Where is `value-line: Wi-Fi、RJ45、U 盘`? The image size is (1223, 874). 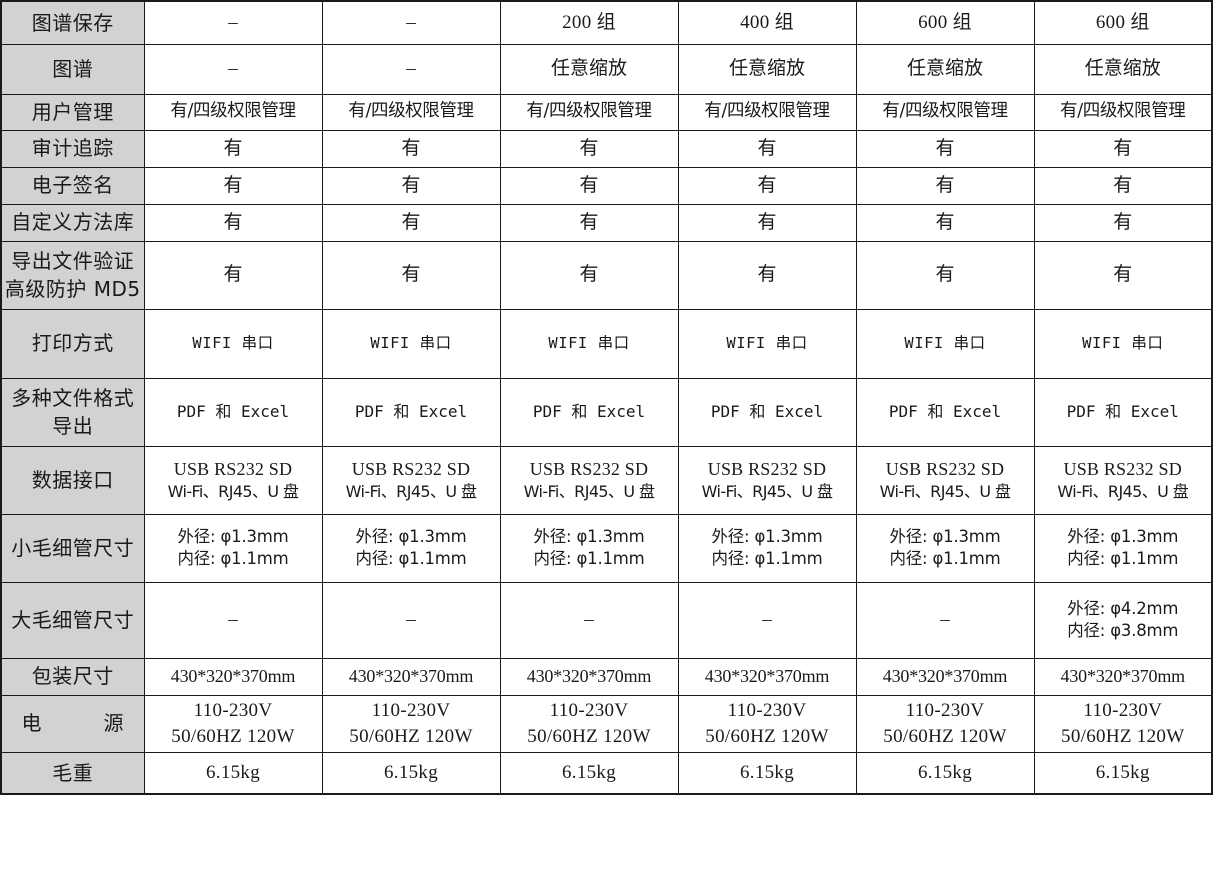 value-line: Wi-Fi、RJ45、U 盘 is located at coordinates (589, 492).